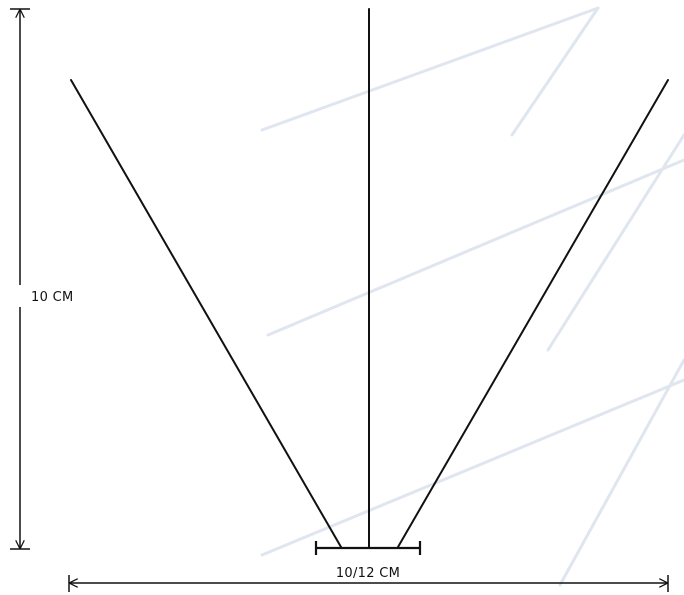  I want to click on width-label-backdrop, so click(368, 571).